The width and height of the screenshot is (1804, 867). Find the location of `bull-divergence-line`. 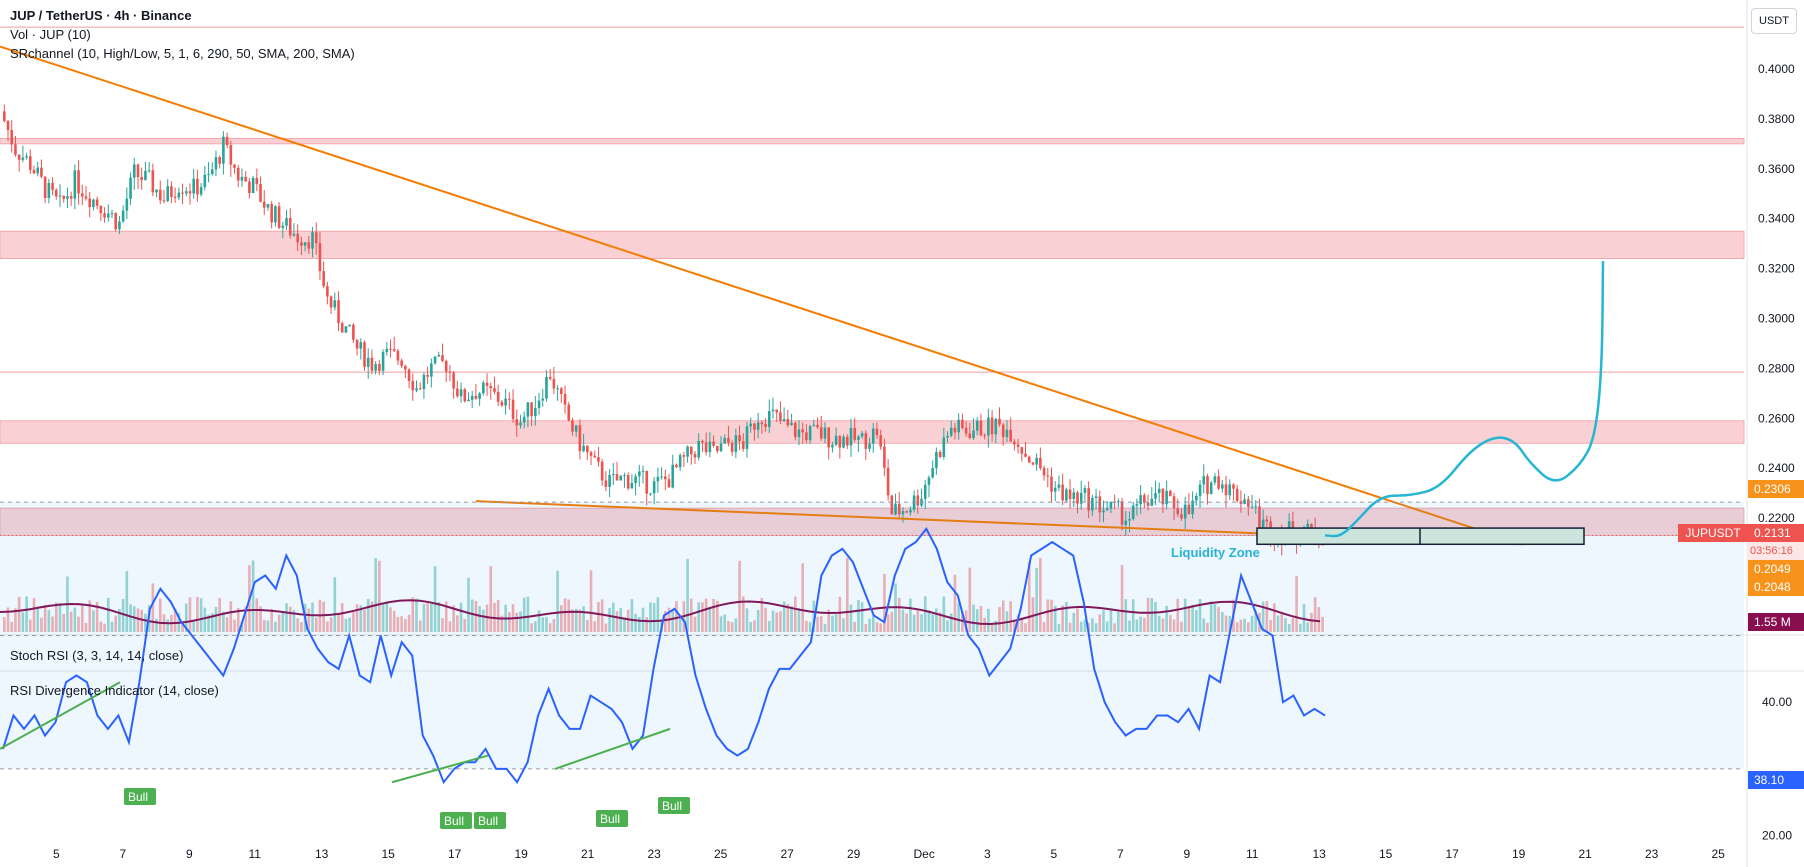

bull-divergence-line is located at coordinates (60, 715).